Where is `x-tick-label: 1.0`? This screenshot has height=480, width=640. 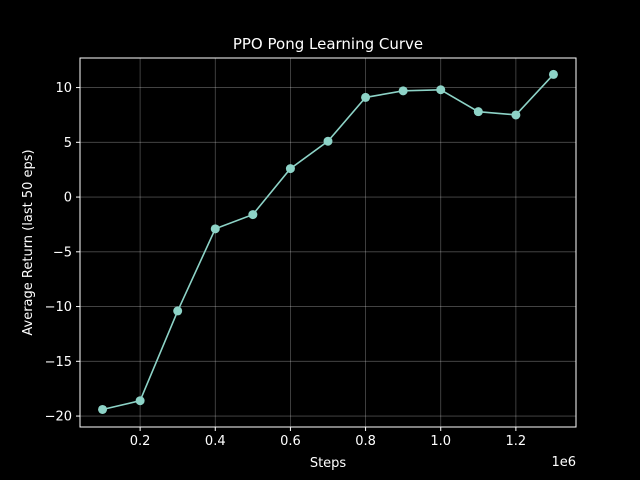 x-tick-label: 1.0 is located at coordinates (440, 441).